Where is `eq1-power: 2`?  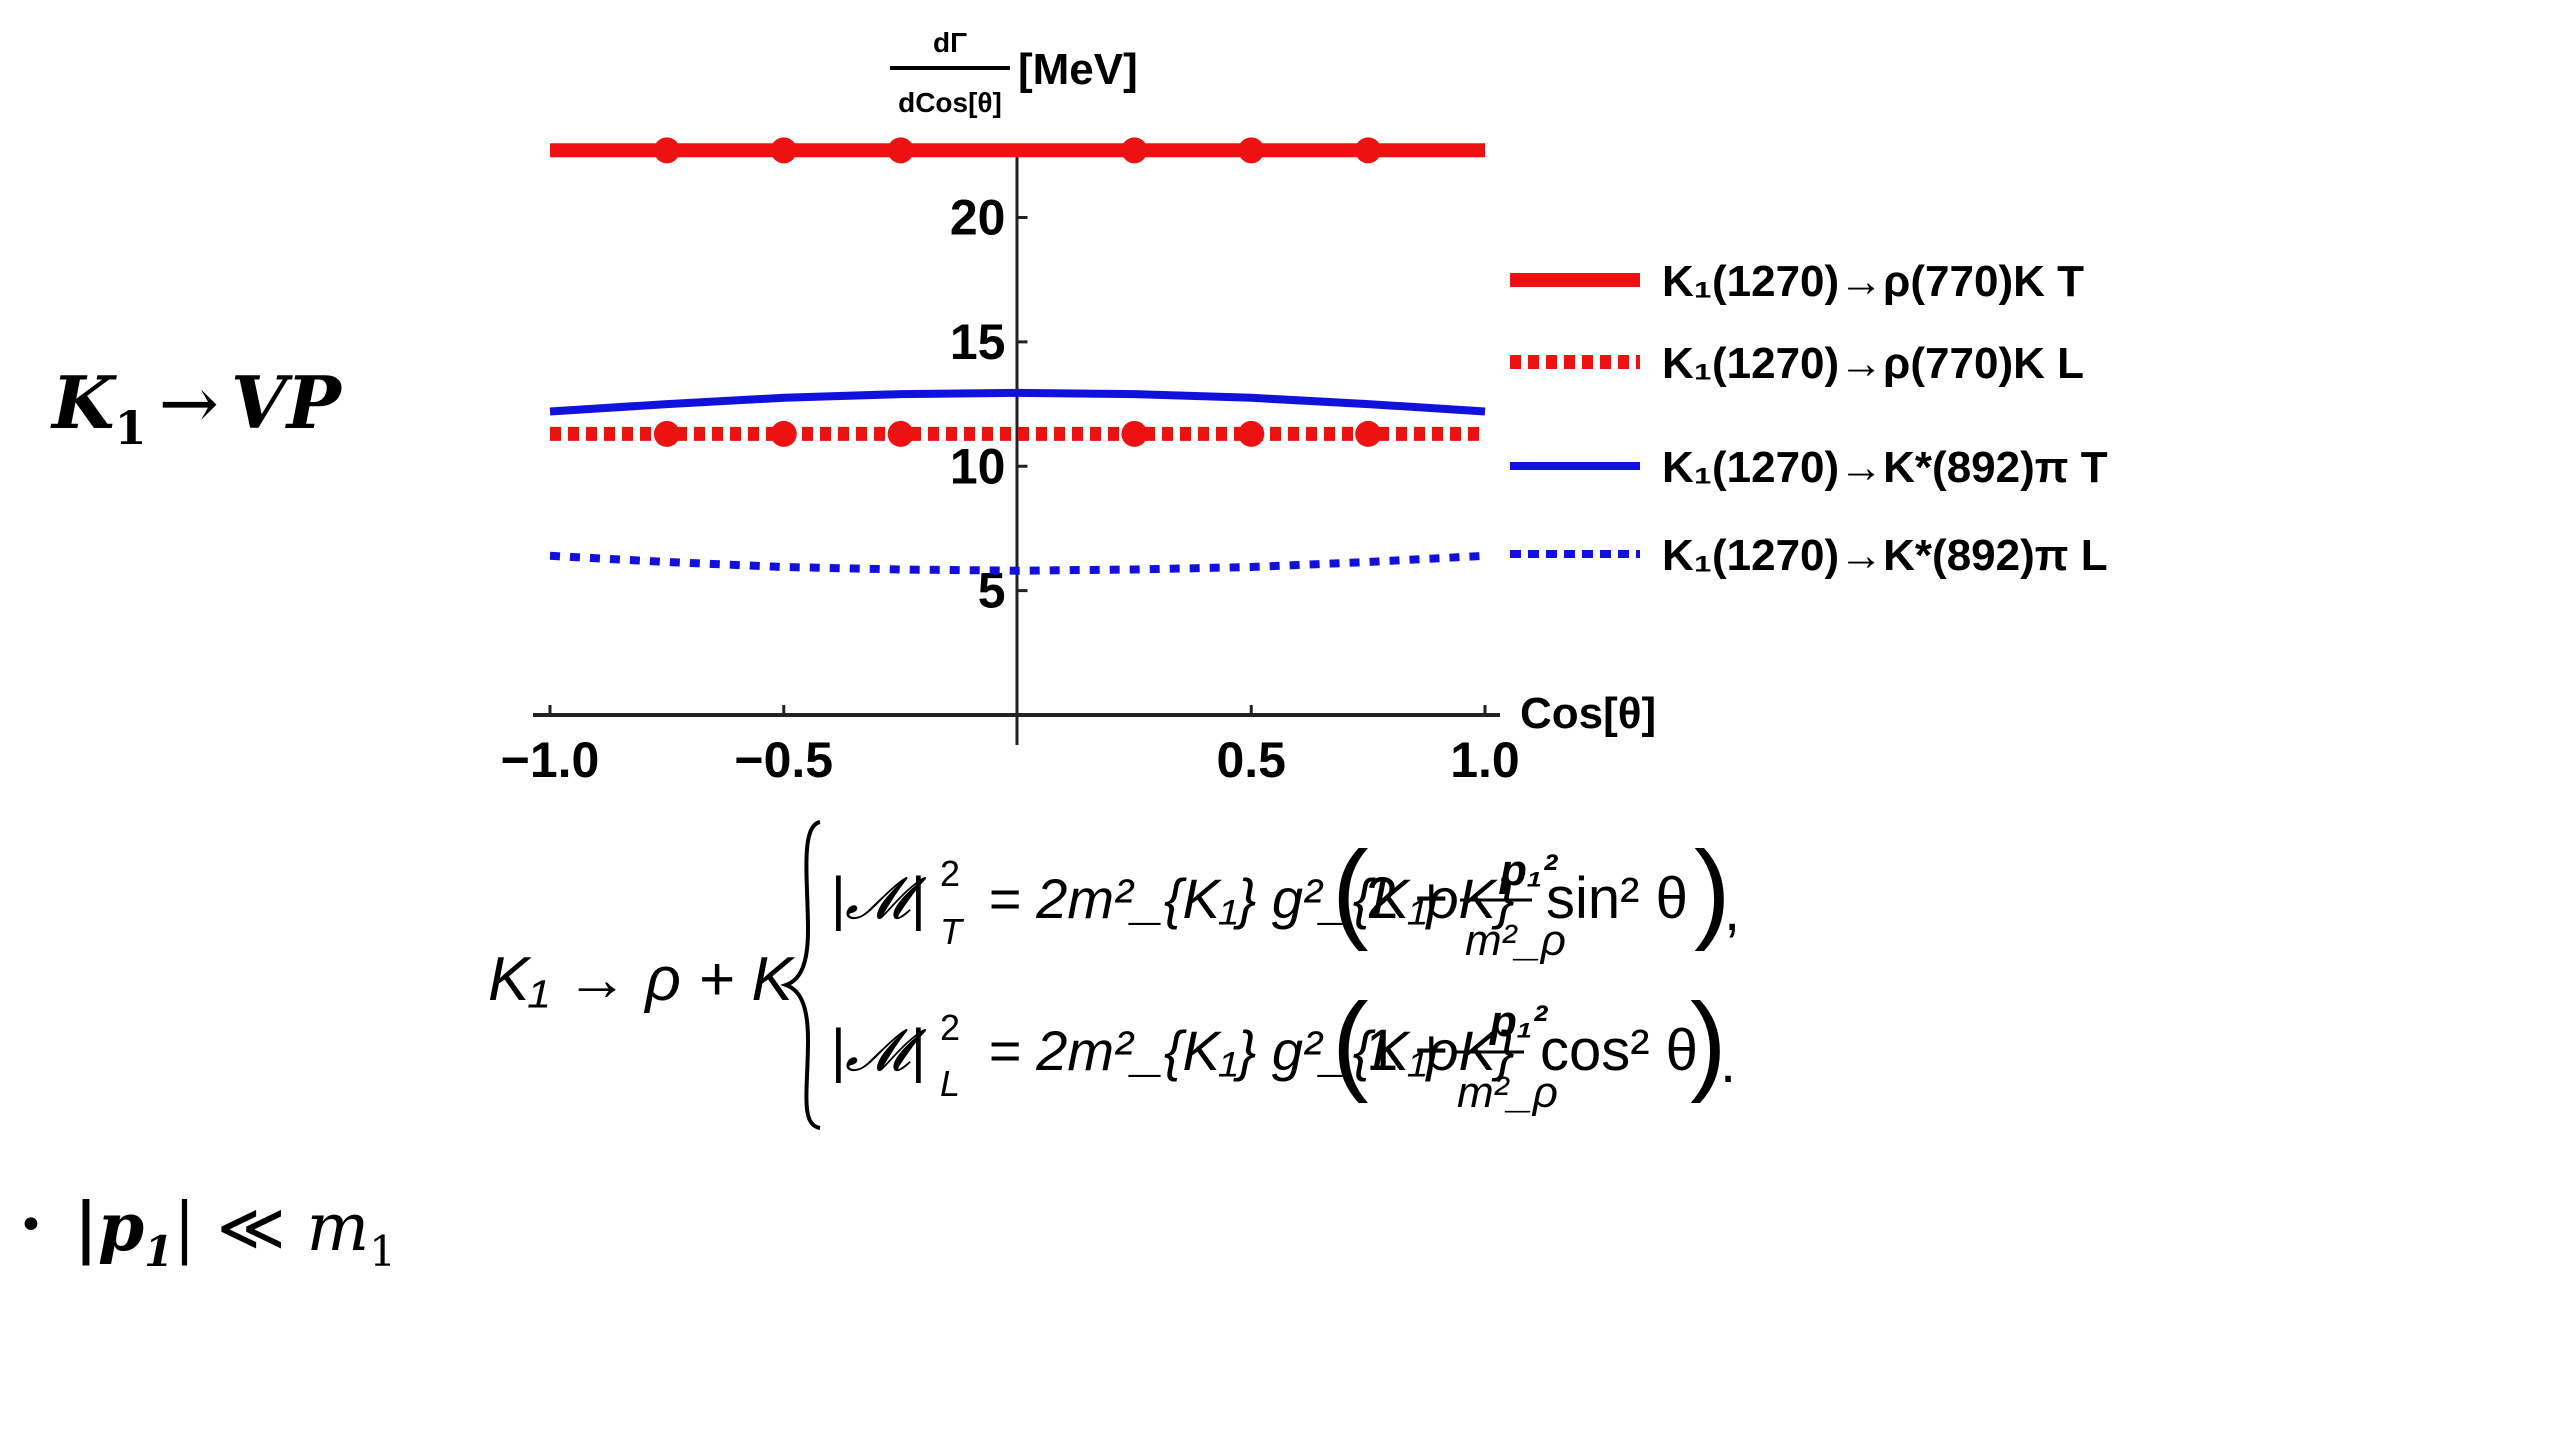
eq1-power: 2 is located at coordinates (950, 873).